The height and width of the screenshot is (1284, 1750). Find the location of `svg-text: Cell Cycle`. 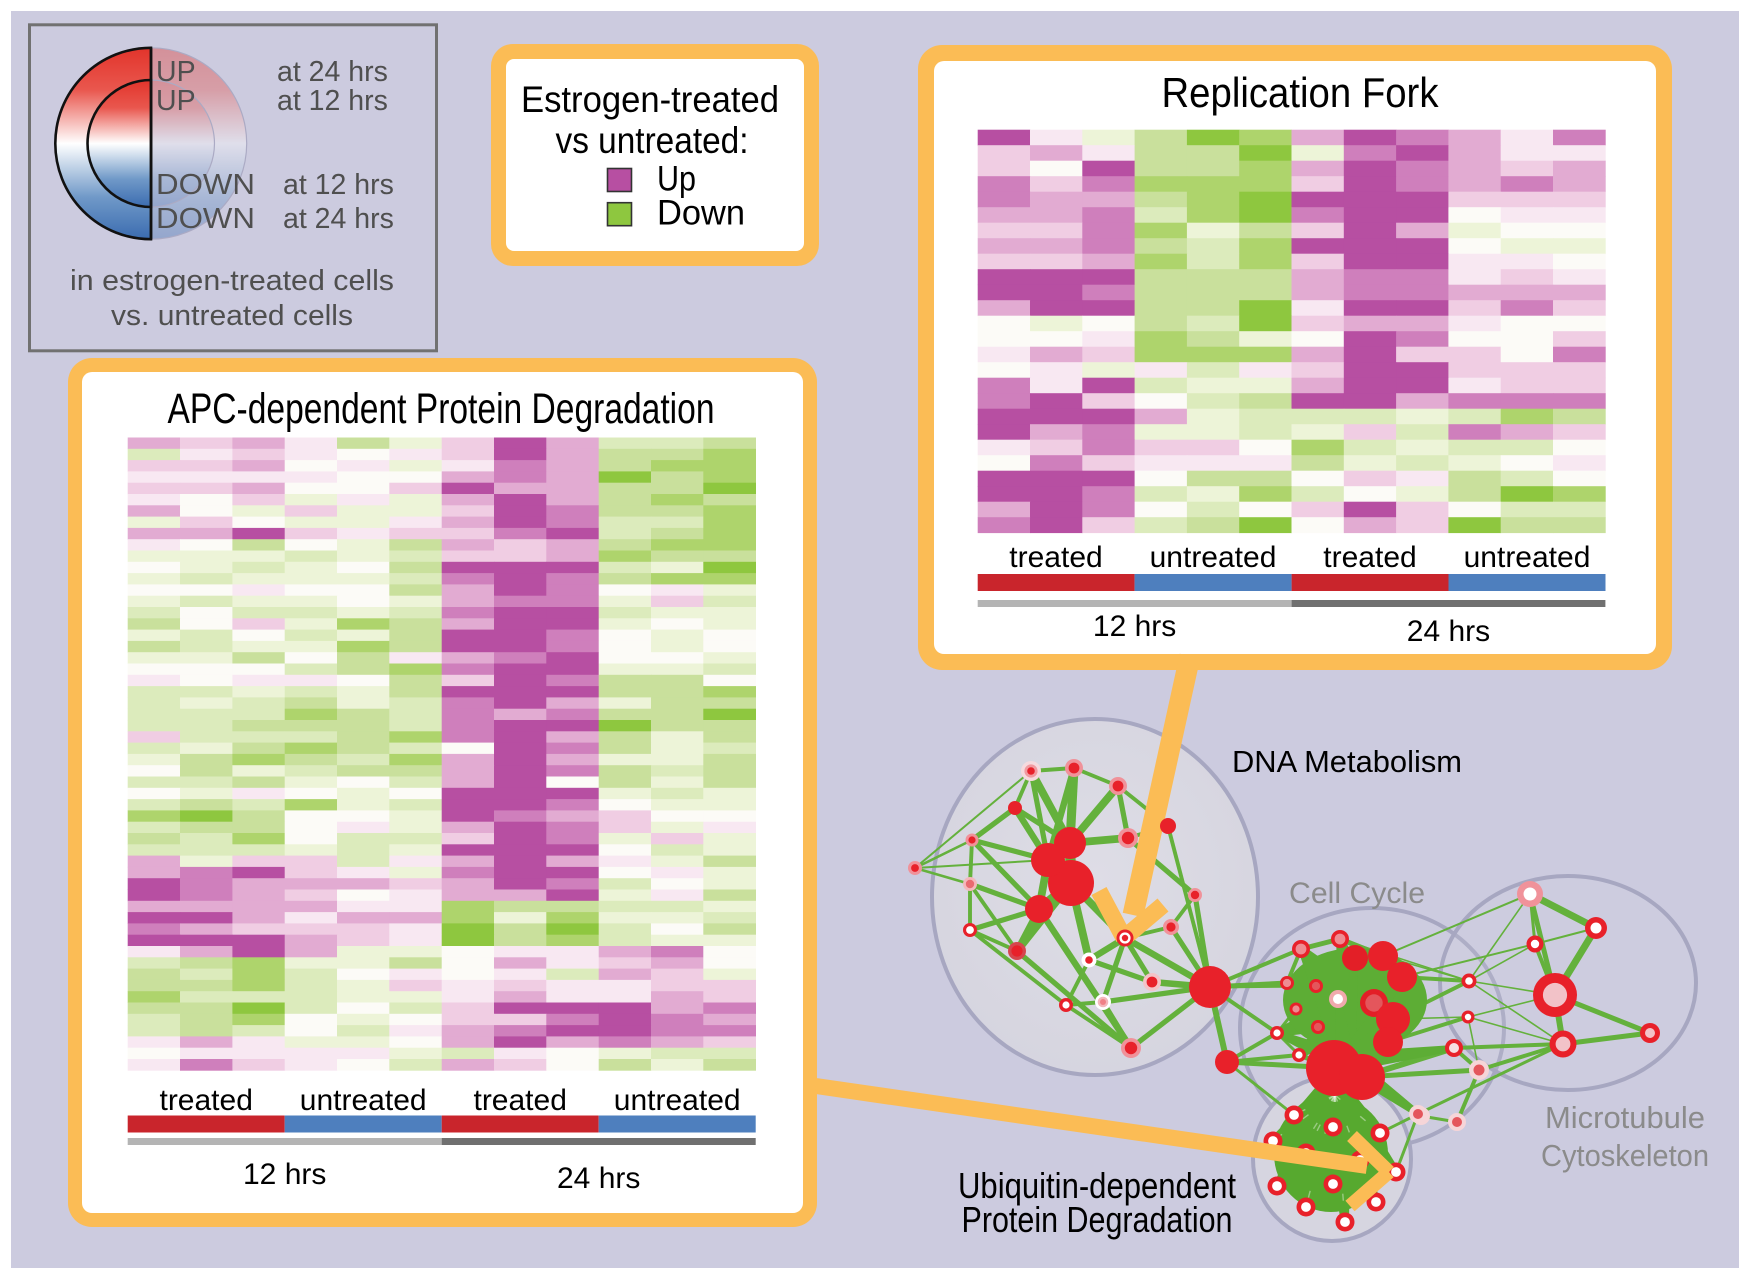

svg-text: Cell Cycle is located at coordinates (1357, 893).